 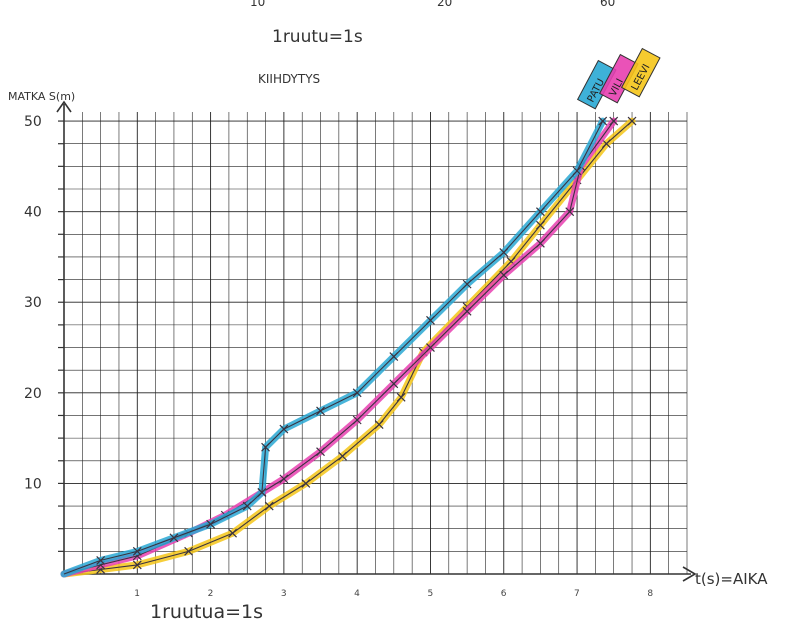 I want to click on top-number-2: 20, so click(x=444, y=4).